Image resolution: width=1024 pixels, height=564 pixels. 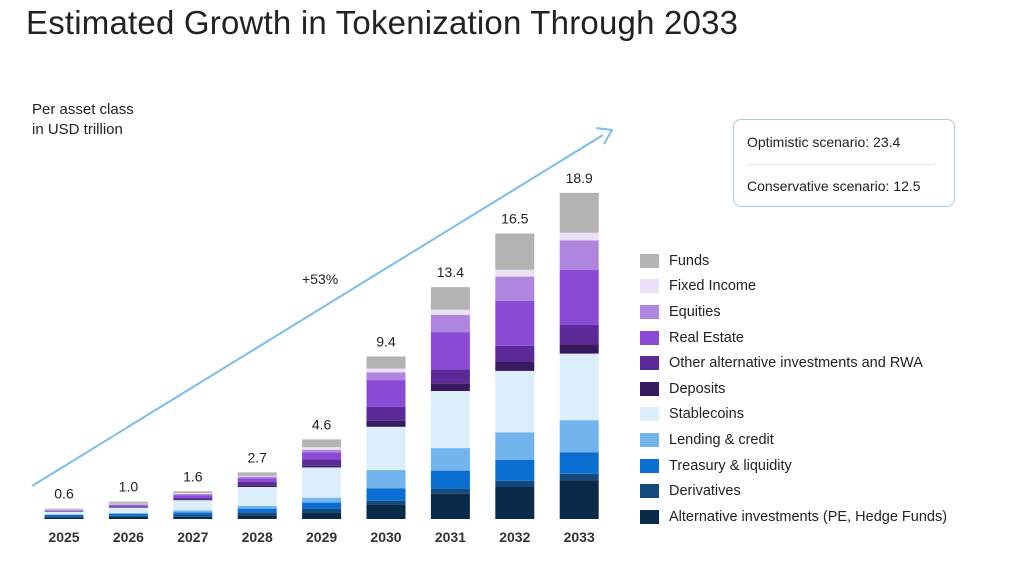 I want to click on bar-segment-real-estate-2030, so click(x=386, y=393).